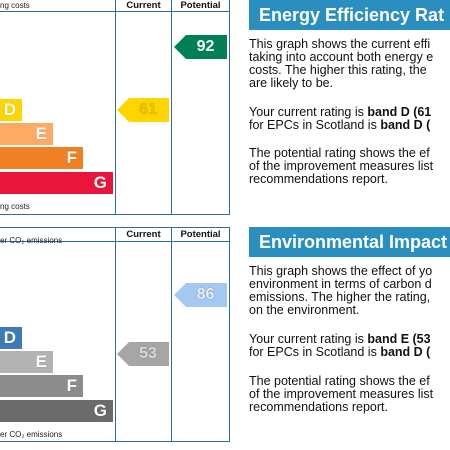 The width and height of the screenshot is (450, 450). I want to click on env-band-f: F, so click(41, 386).